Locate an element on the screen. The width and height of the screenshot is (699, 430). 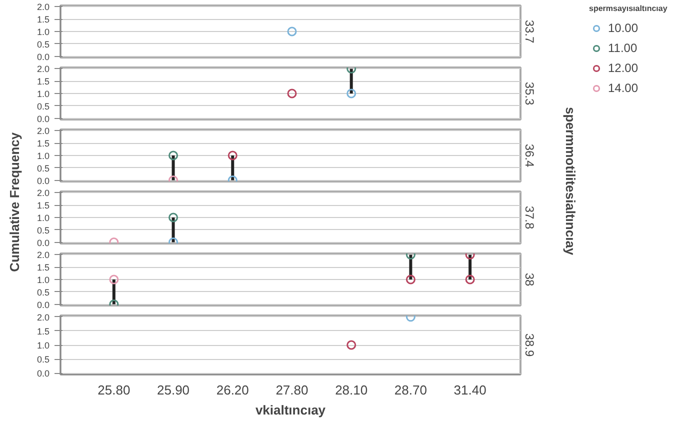
text: 36.4 is located at coordinates (529, 156).